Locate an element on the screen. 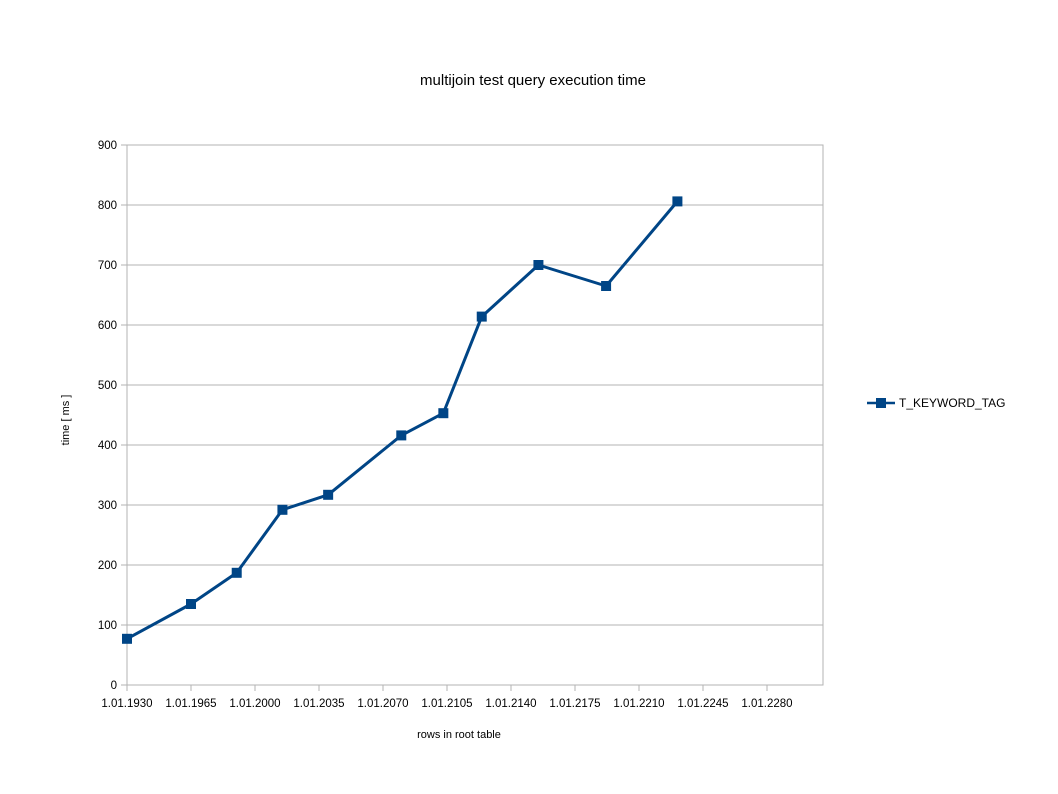 This screenshot has width=1058, height=794. legend-marker is located at coordinates (881, 403).